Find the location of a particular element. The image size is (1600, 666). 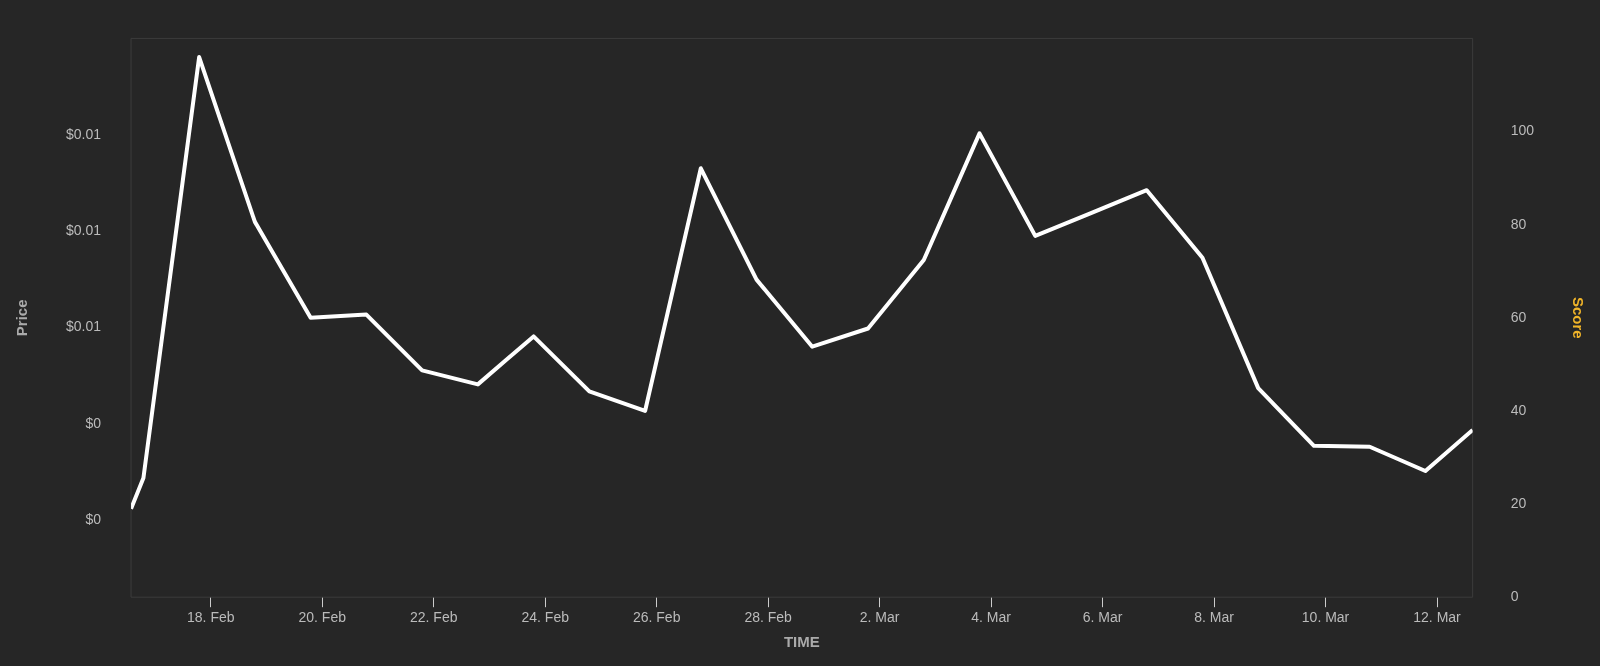

x-tick-label: 12. Mar is located at coordinates (1437, 617).